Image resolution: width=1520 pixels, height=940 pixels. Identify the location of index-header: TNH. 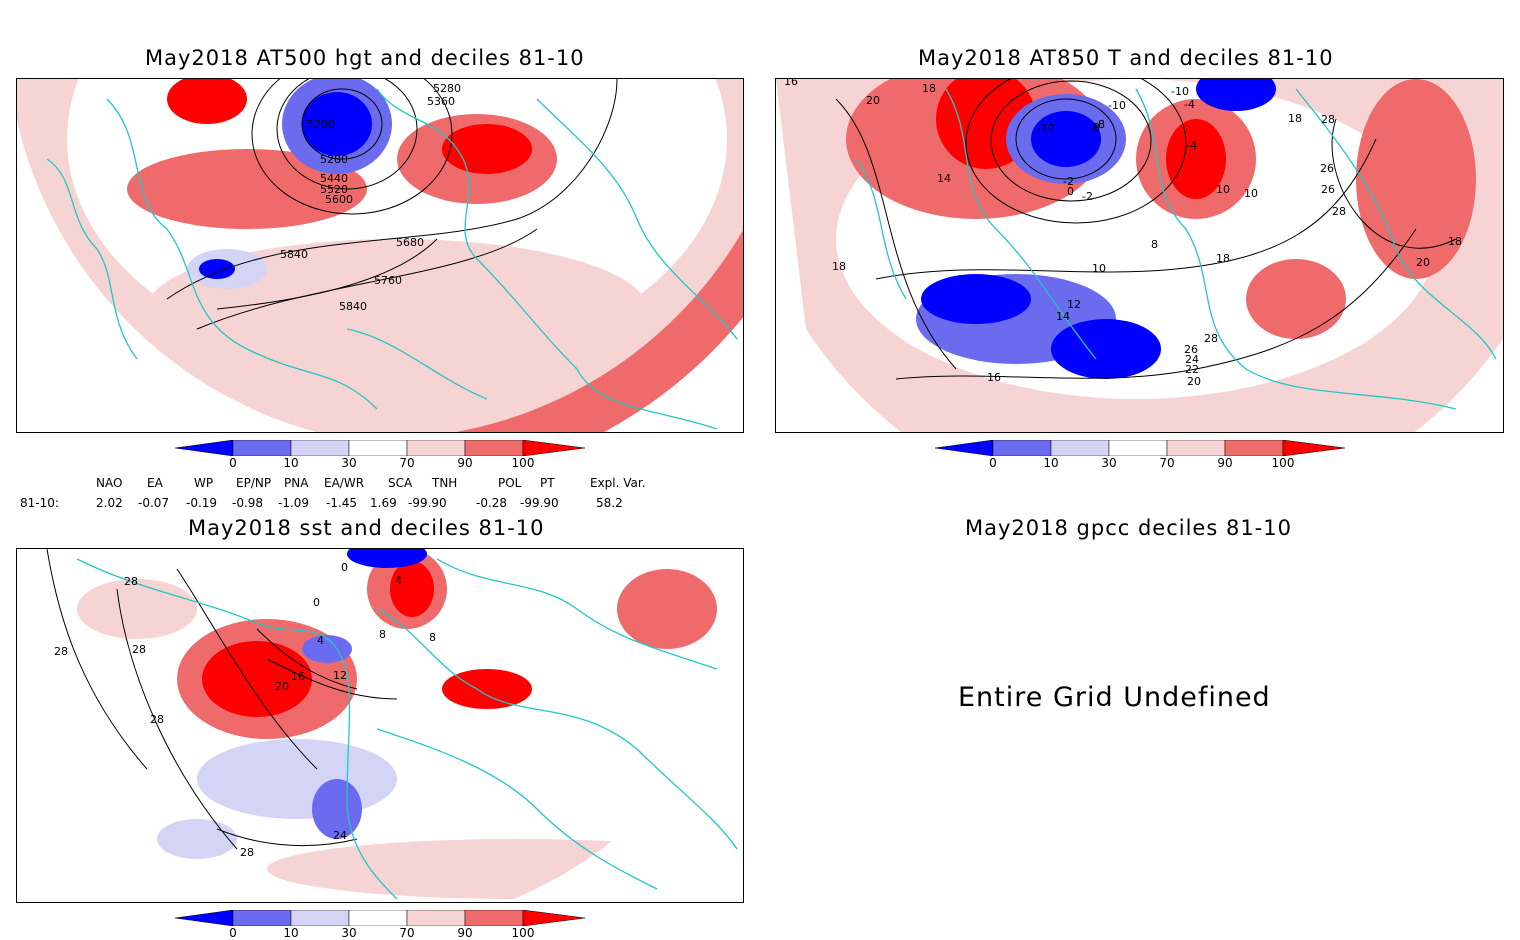
(445, 483).